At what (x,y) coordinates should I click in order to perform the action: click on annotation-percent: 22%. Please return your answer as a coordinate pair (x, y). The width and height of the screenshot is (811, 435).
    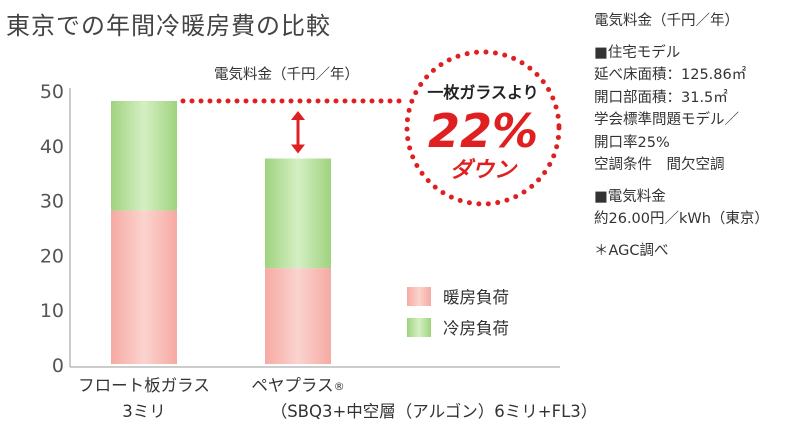
    Looking at the image, I should click on (483, 131).